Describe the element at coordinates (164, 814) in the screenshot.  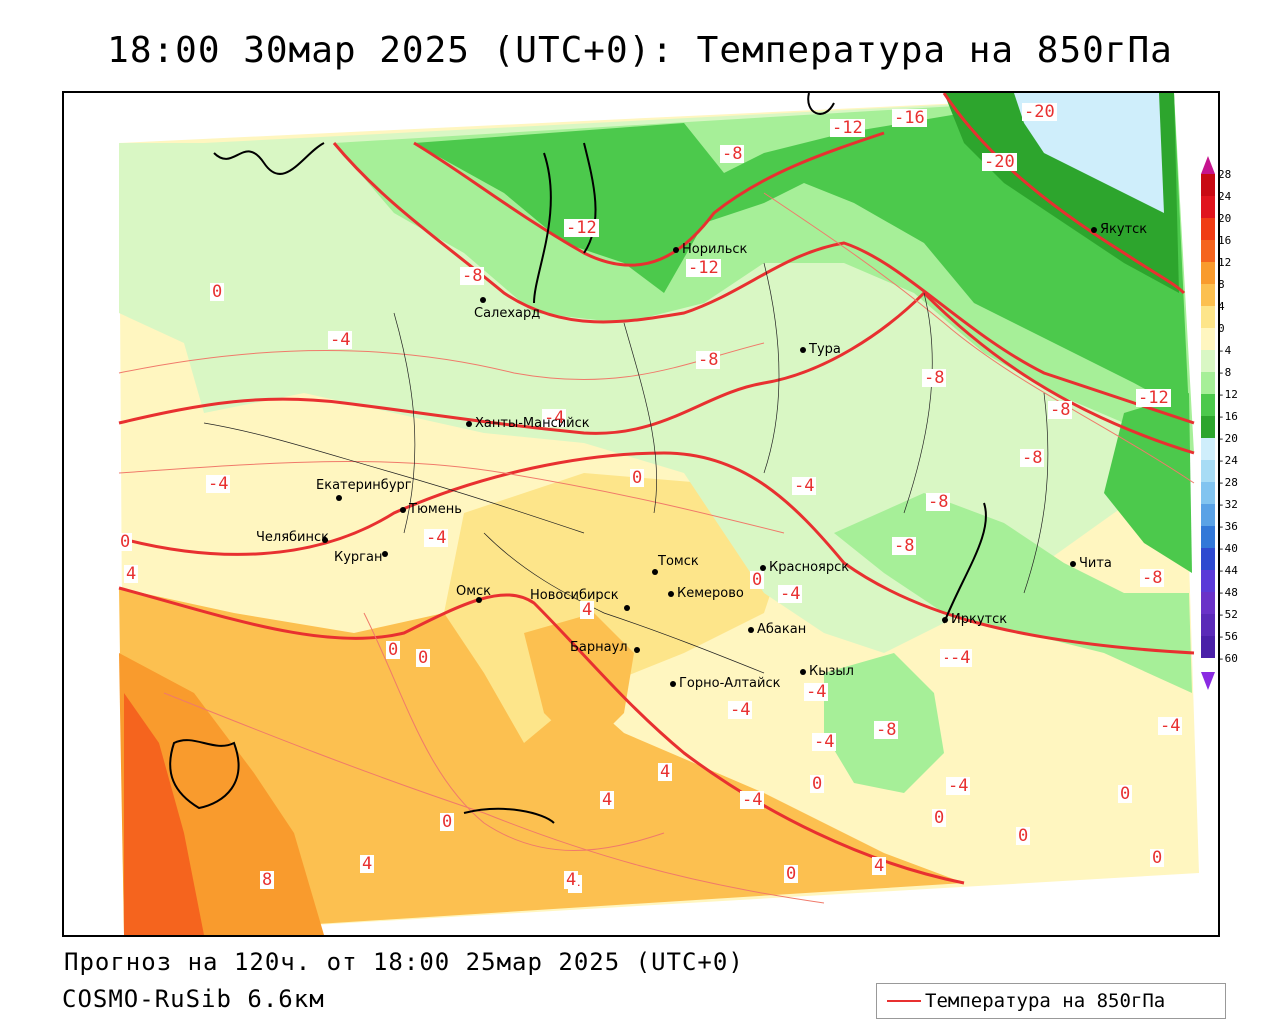
I see `hot-zone` at that location.